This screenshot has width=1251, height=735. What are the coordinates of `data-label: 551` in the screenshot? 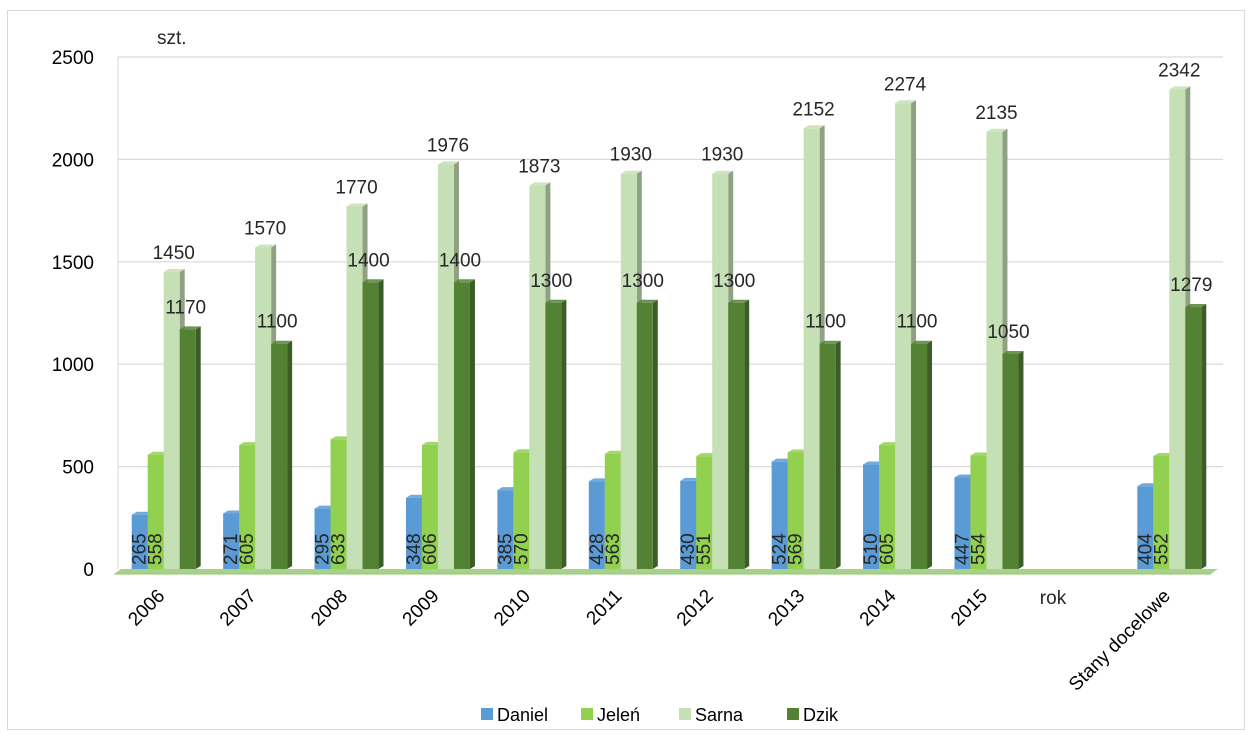 It's located at (704, 549).